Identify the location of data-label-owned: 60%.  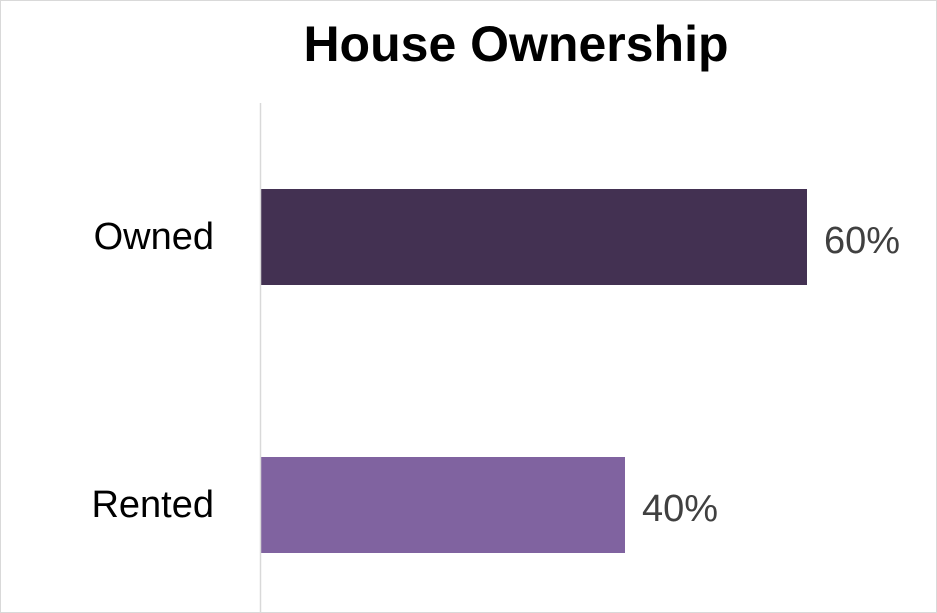
(862, 241).